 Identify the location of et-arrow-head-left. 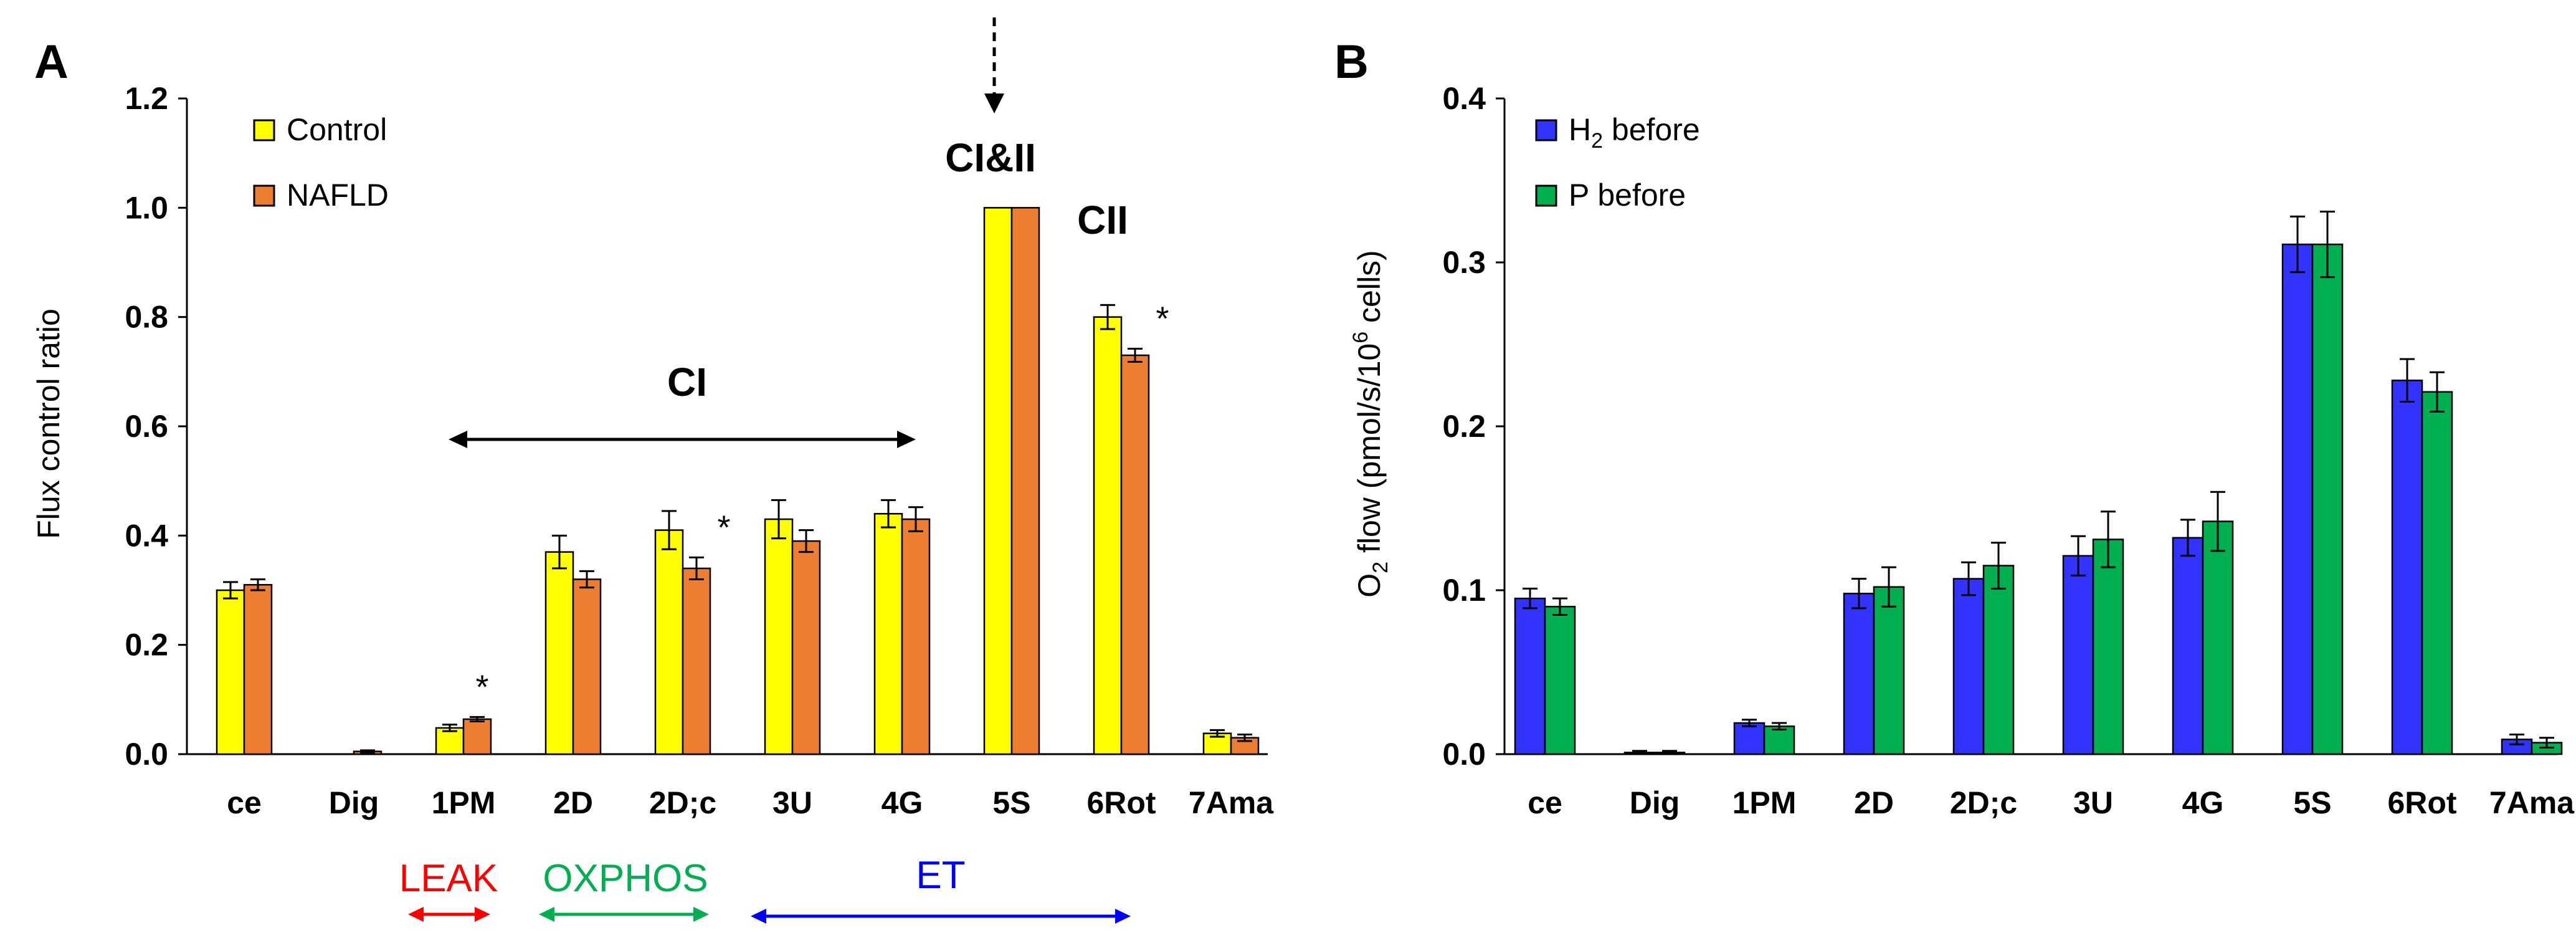
(758, 917).